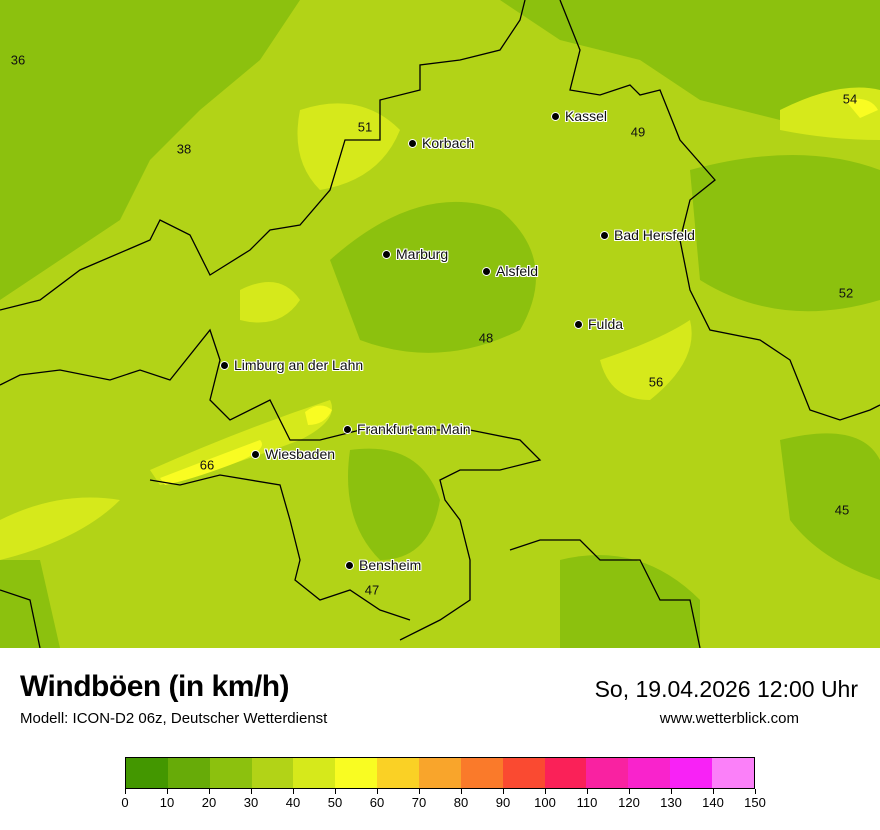 Image resolution: width=880 pixels, height=830 pixels. I want to click on legend-tick-label: 80, so click(461, 802).